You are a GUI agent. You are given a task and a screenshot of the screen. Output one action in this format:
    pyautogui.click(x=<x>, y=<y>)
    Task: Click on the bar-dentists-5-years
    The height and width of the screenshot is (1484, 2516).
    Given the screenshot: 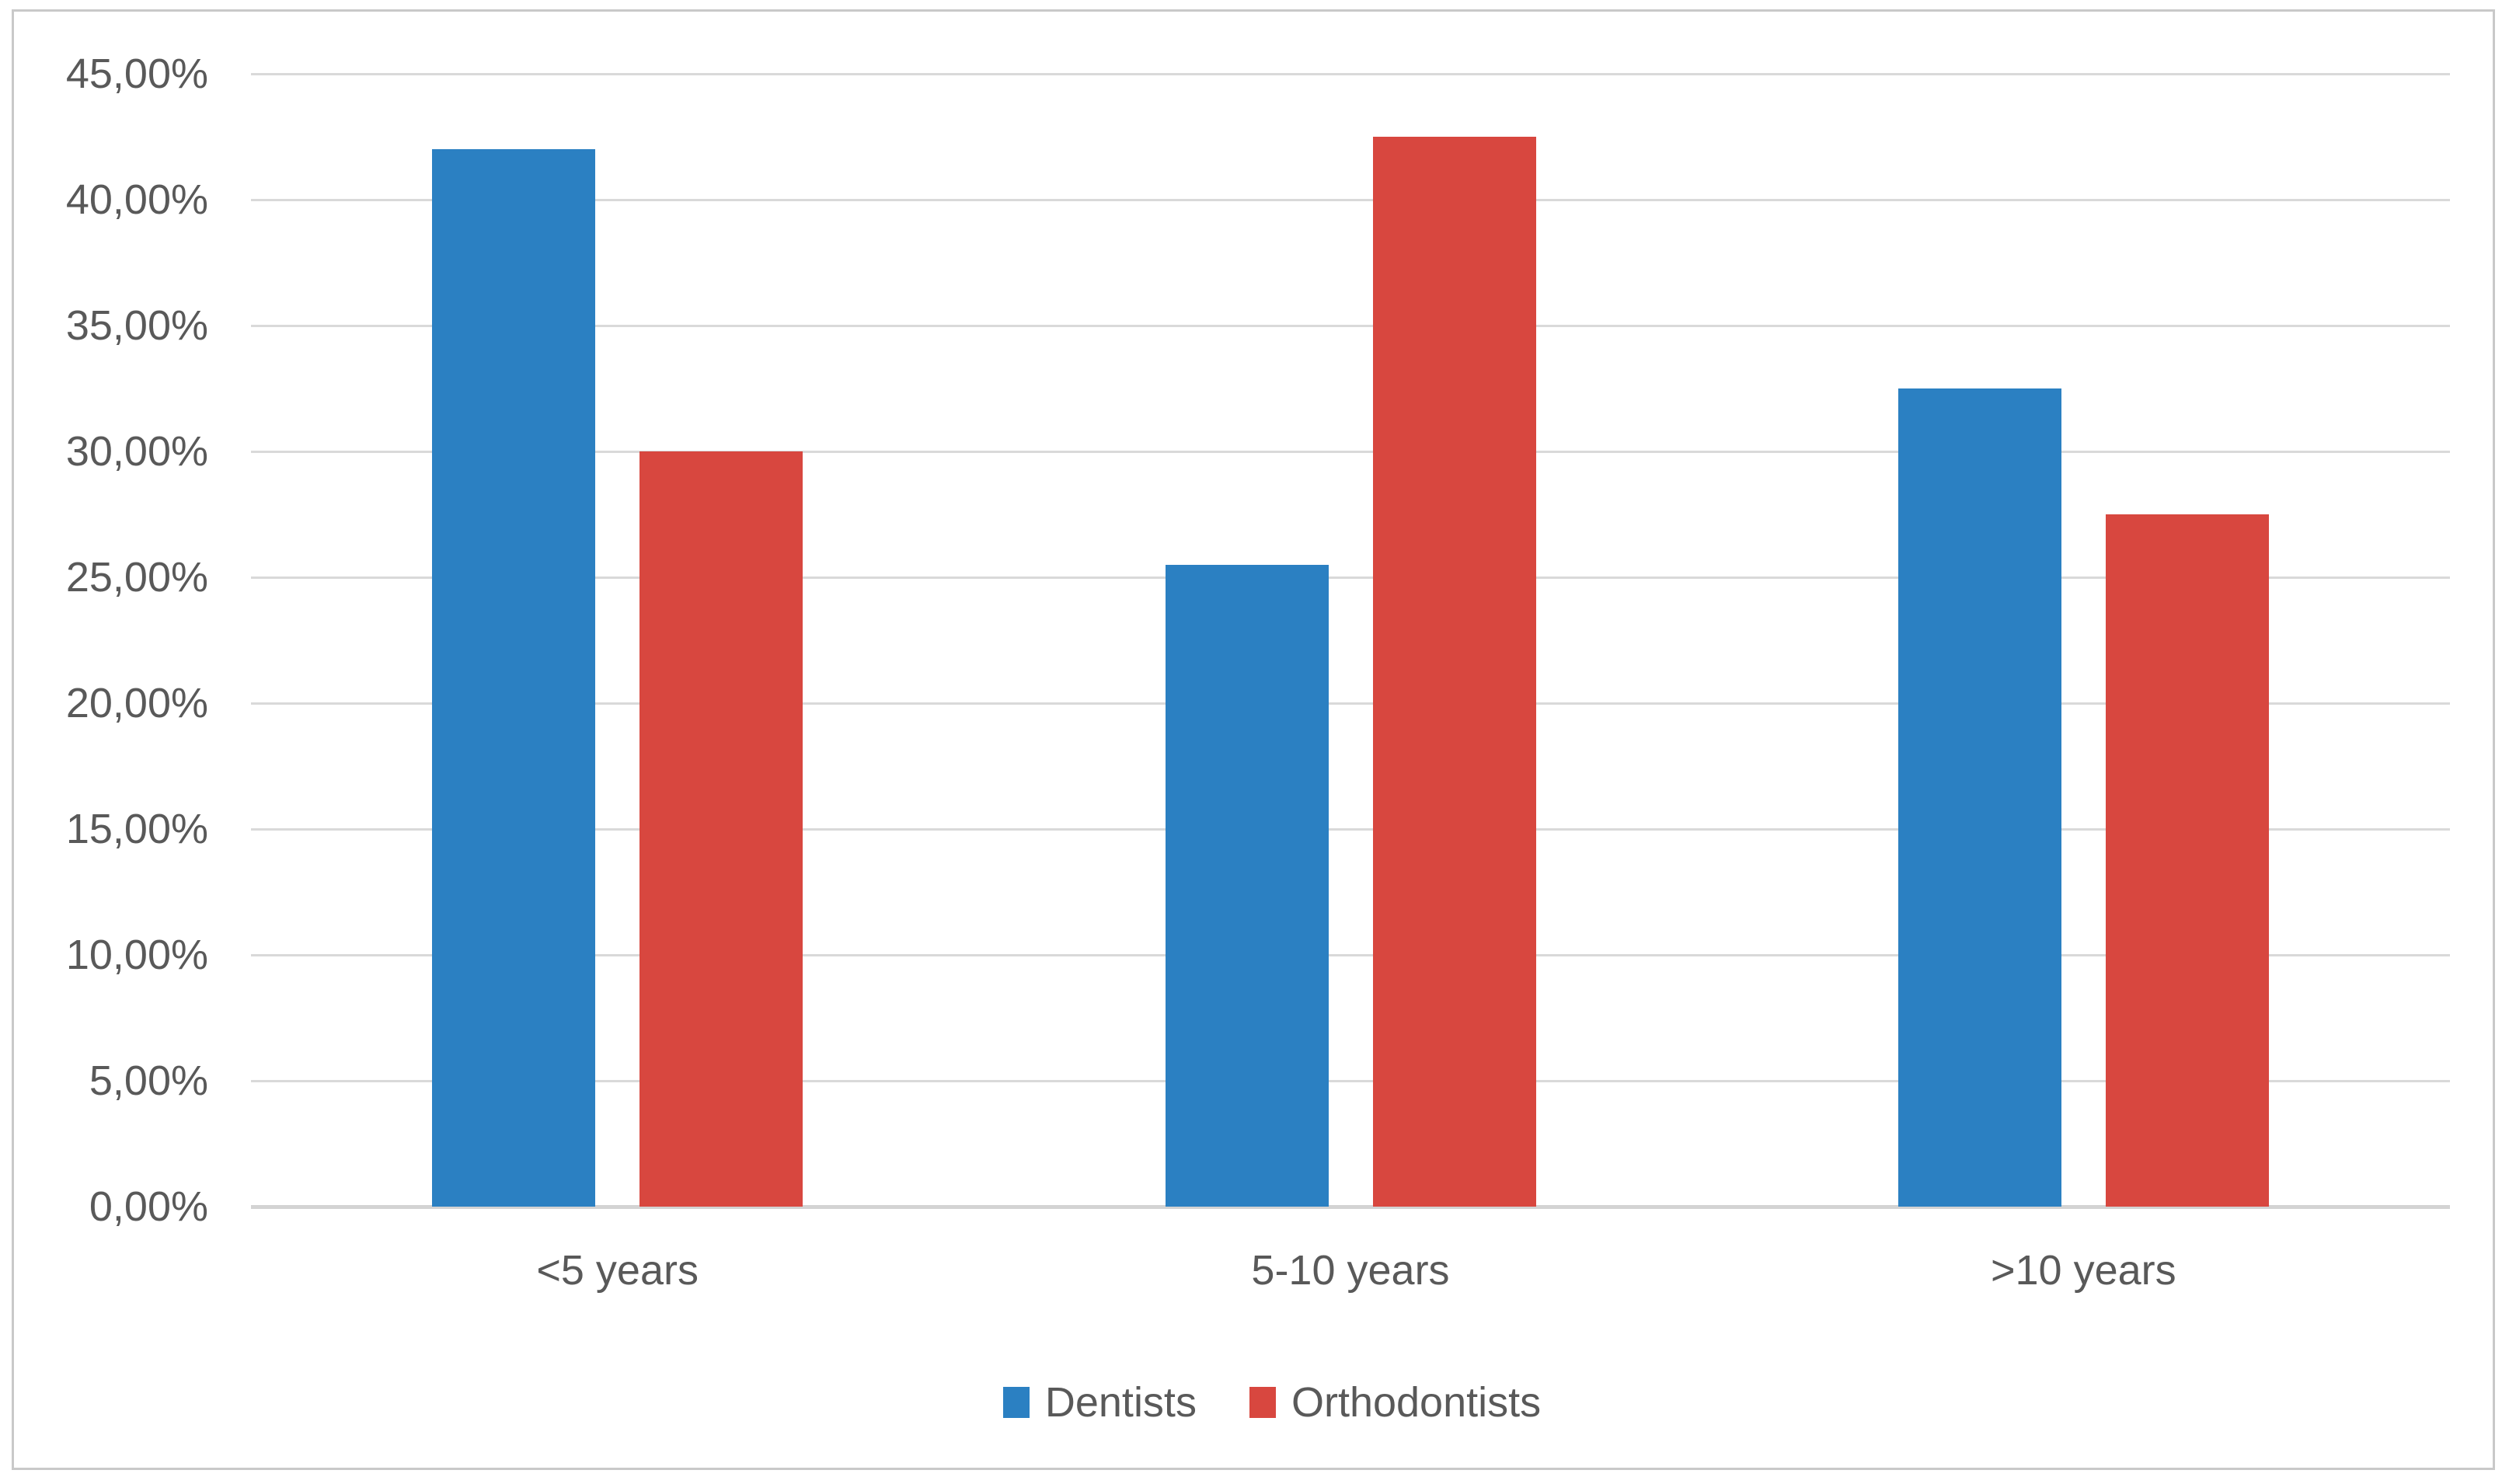 What is the action you would take?
    pyautogui.click(x=514, y=678)
    